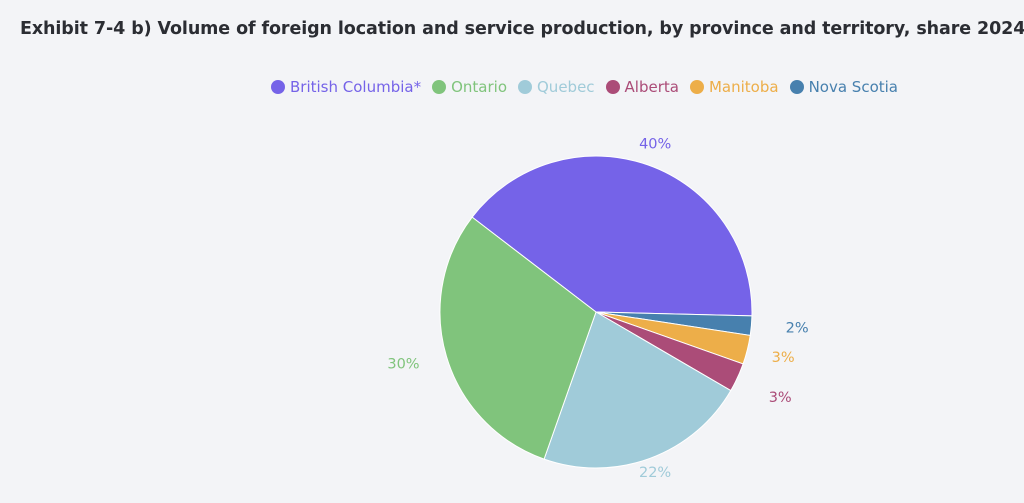 The height and width of the screenshot is (503, 1024). Describe the element at coordinates (403, 365) in the screenshot. I see `slice-data-label: 30%` at that location.